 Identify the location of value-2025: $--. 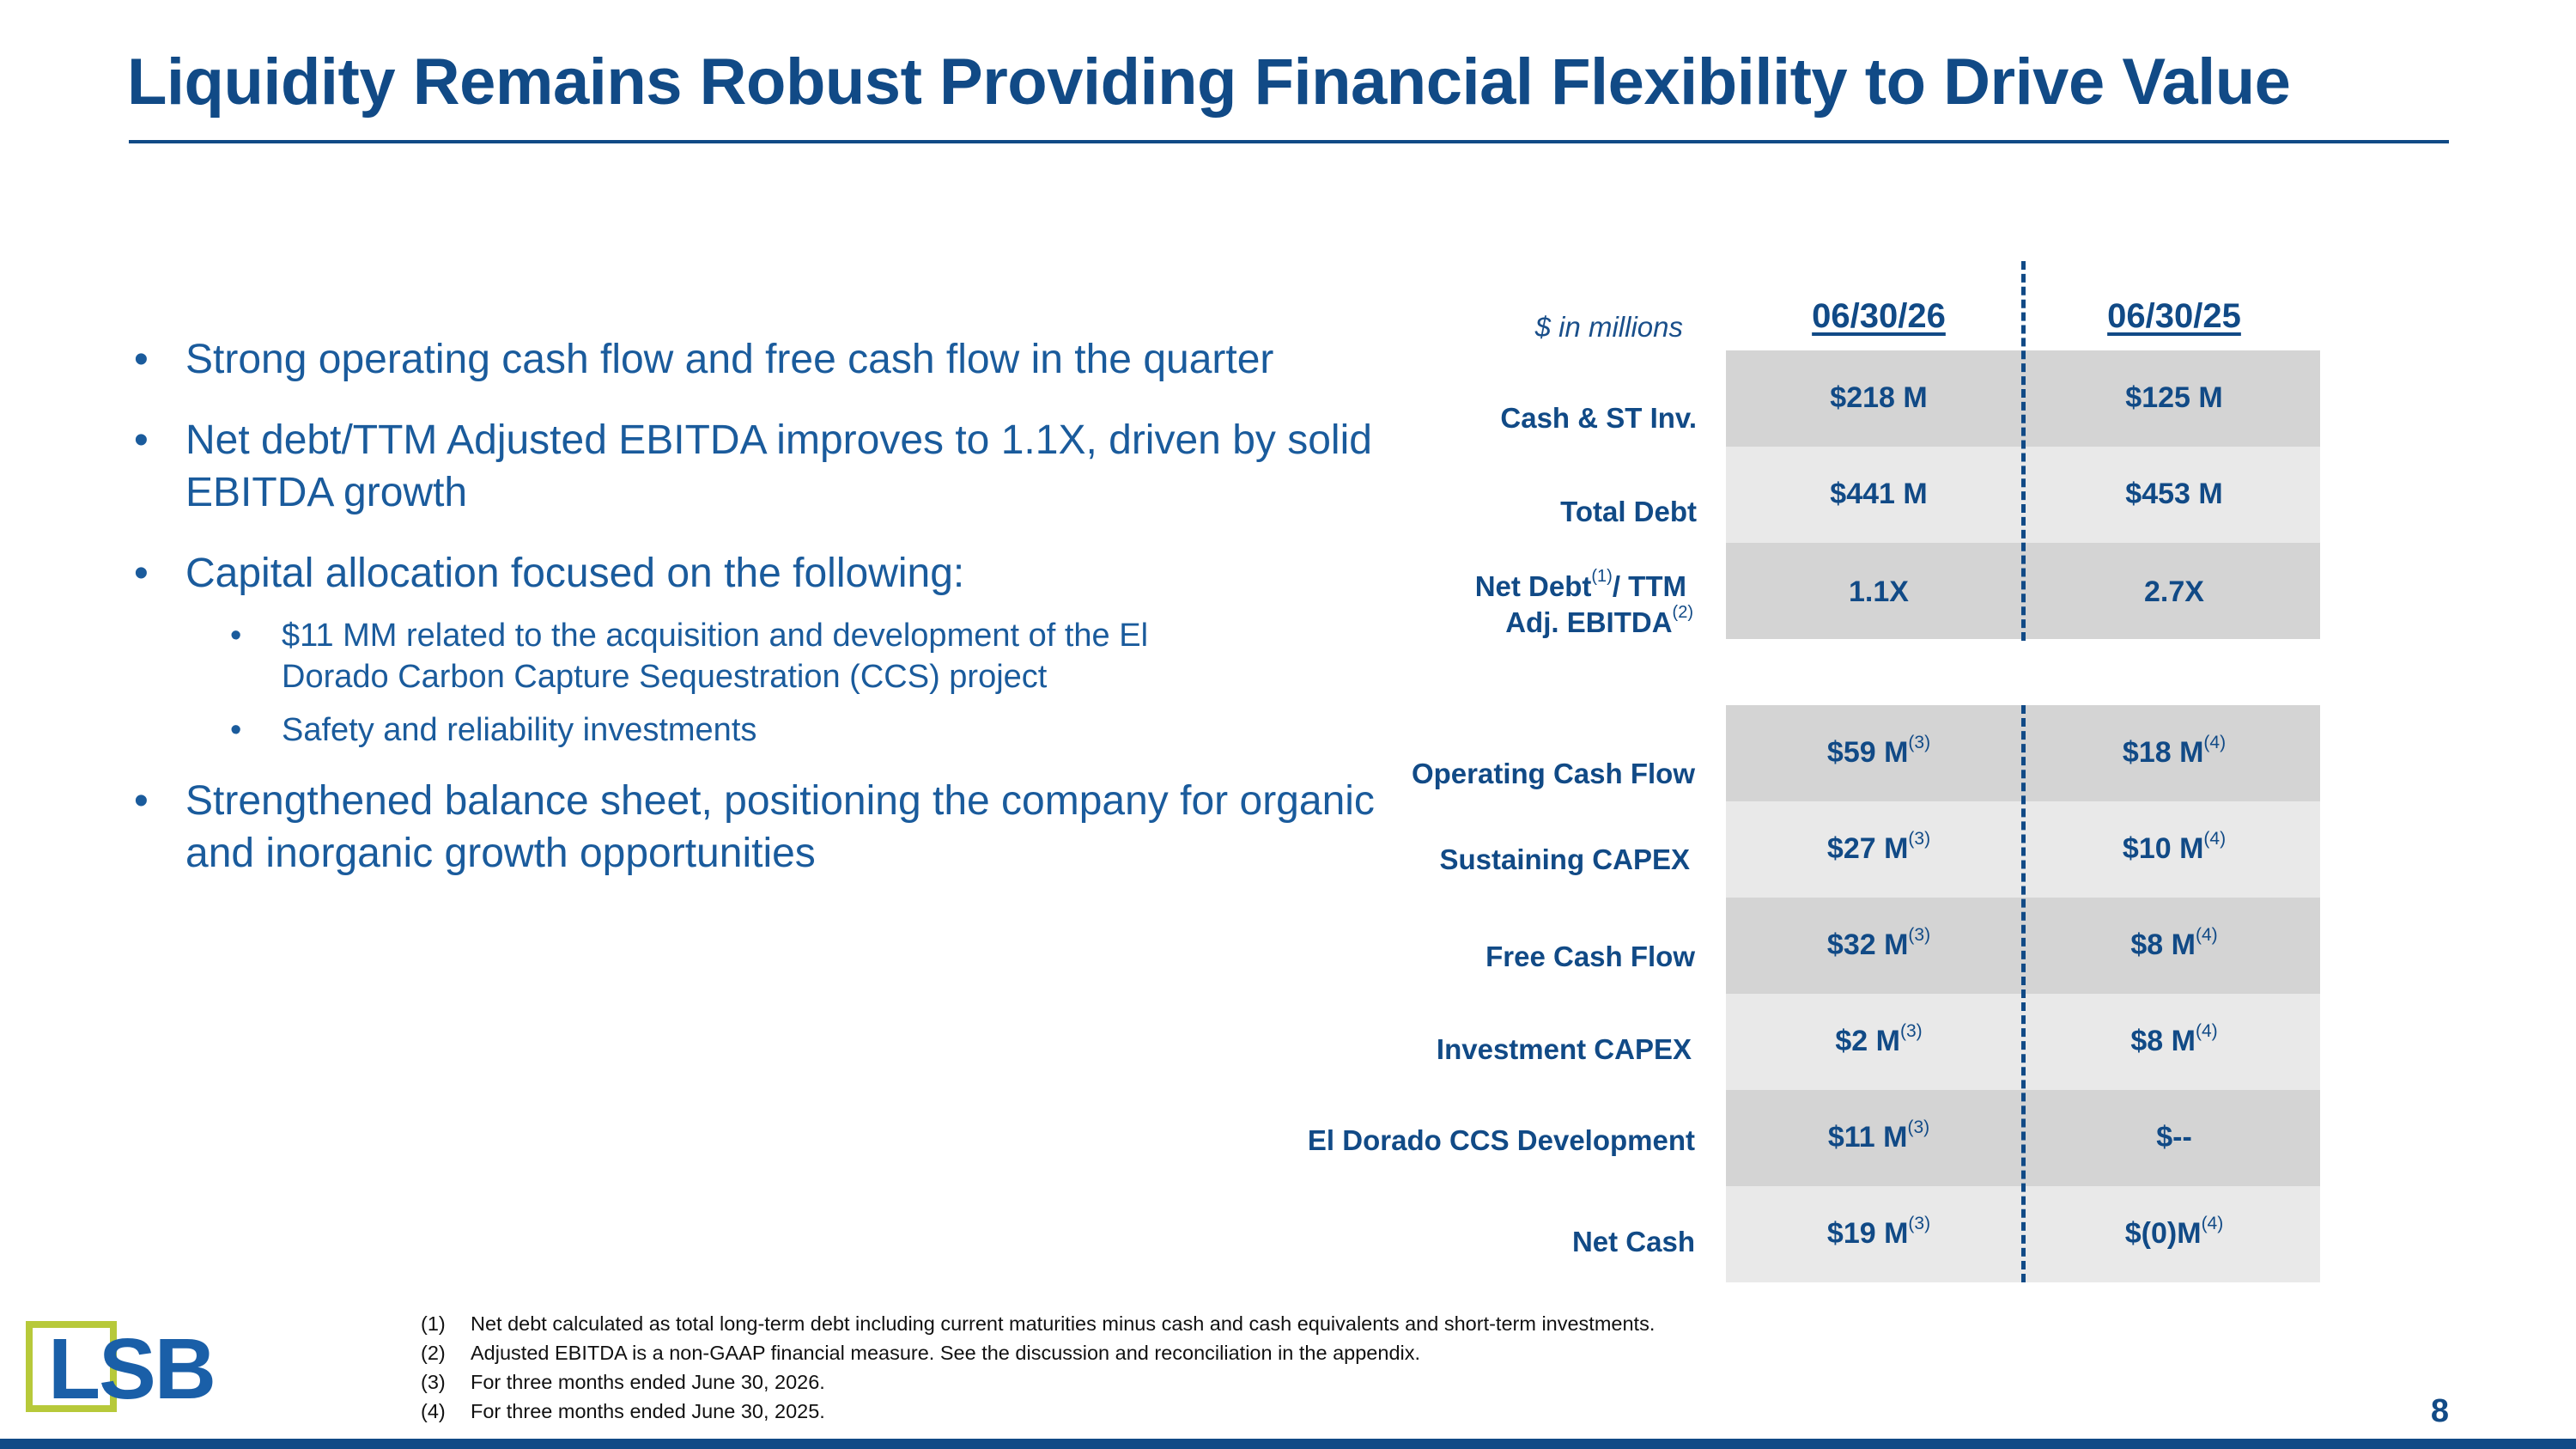
(2174, 1137).